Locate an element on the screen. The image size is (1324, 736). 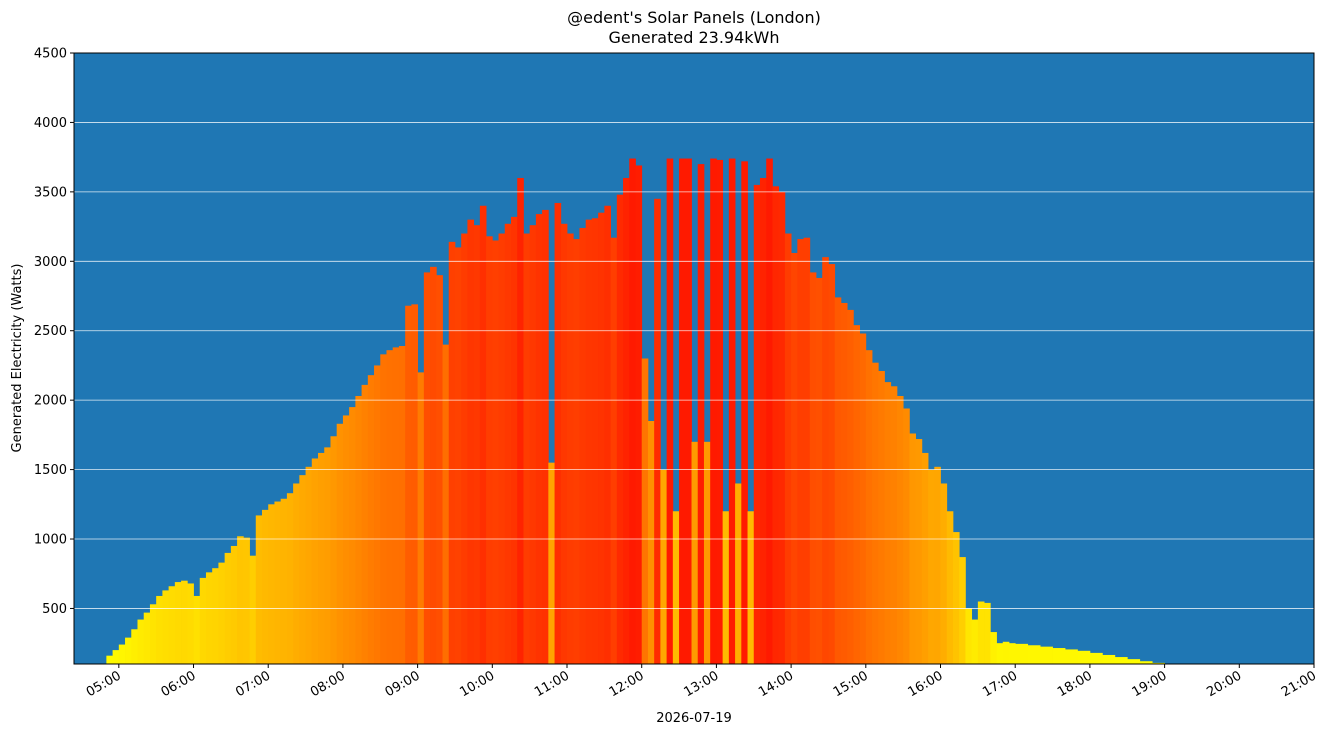
x-tick-label: 16:00 is located at coordinates (926, 684).